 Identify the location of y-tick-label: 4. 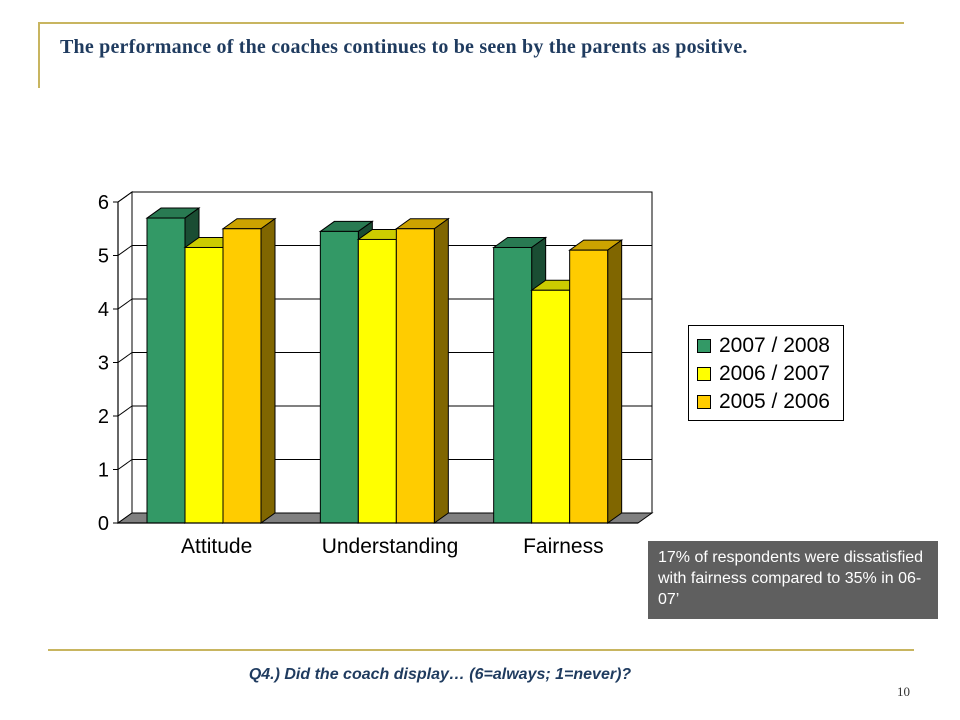
(103, 310).